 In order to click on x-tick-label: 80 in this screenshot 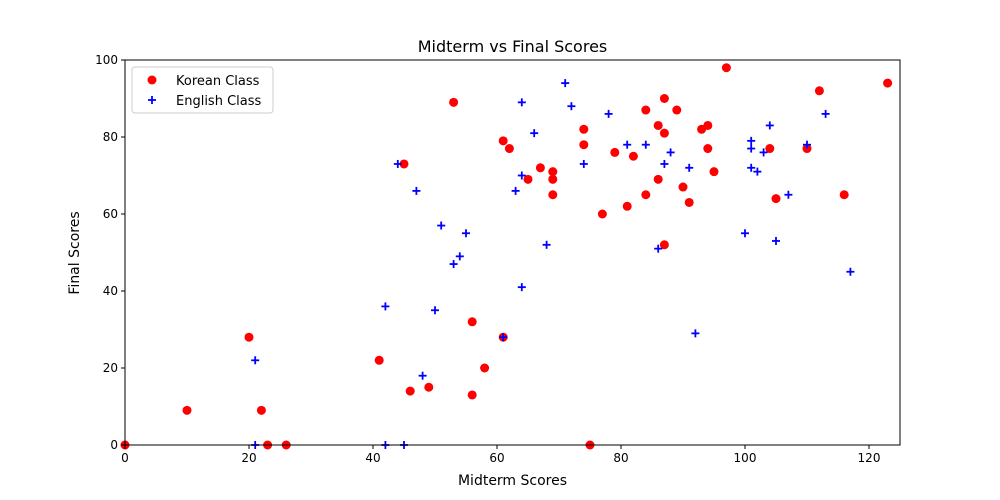, I will do `click(620, 458)`.